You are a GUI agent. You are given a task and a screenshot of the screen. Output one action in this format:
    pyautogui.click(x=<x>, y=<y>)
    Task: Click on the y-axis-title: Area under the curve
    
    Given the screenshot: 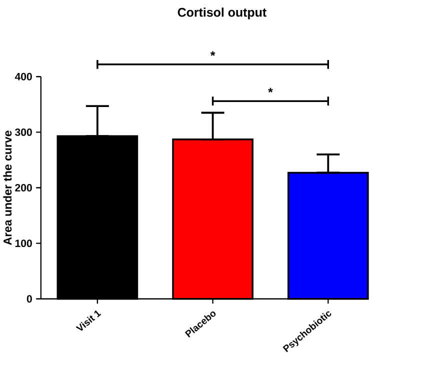 What is the action you would take?
    pyautogui.click(x=7, y=187)
    